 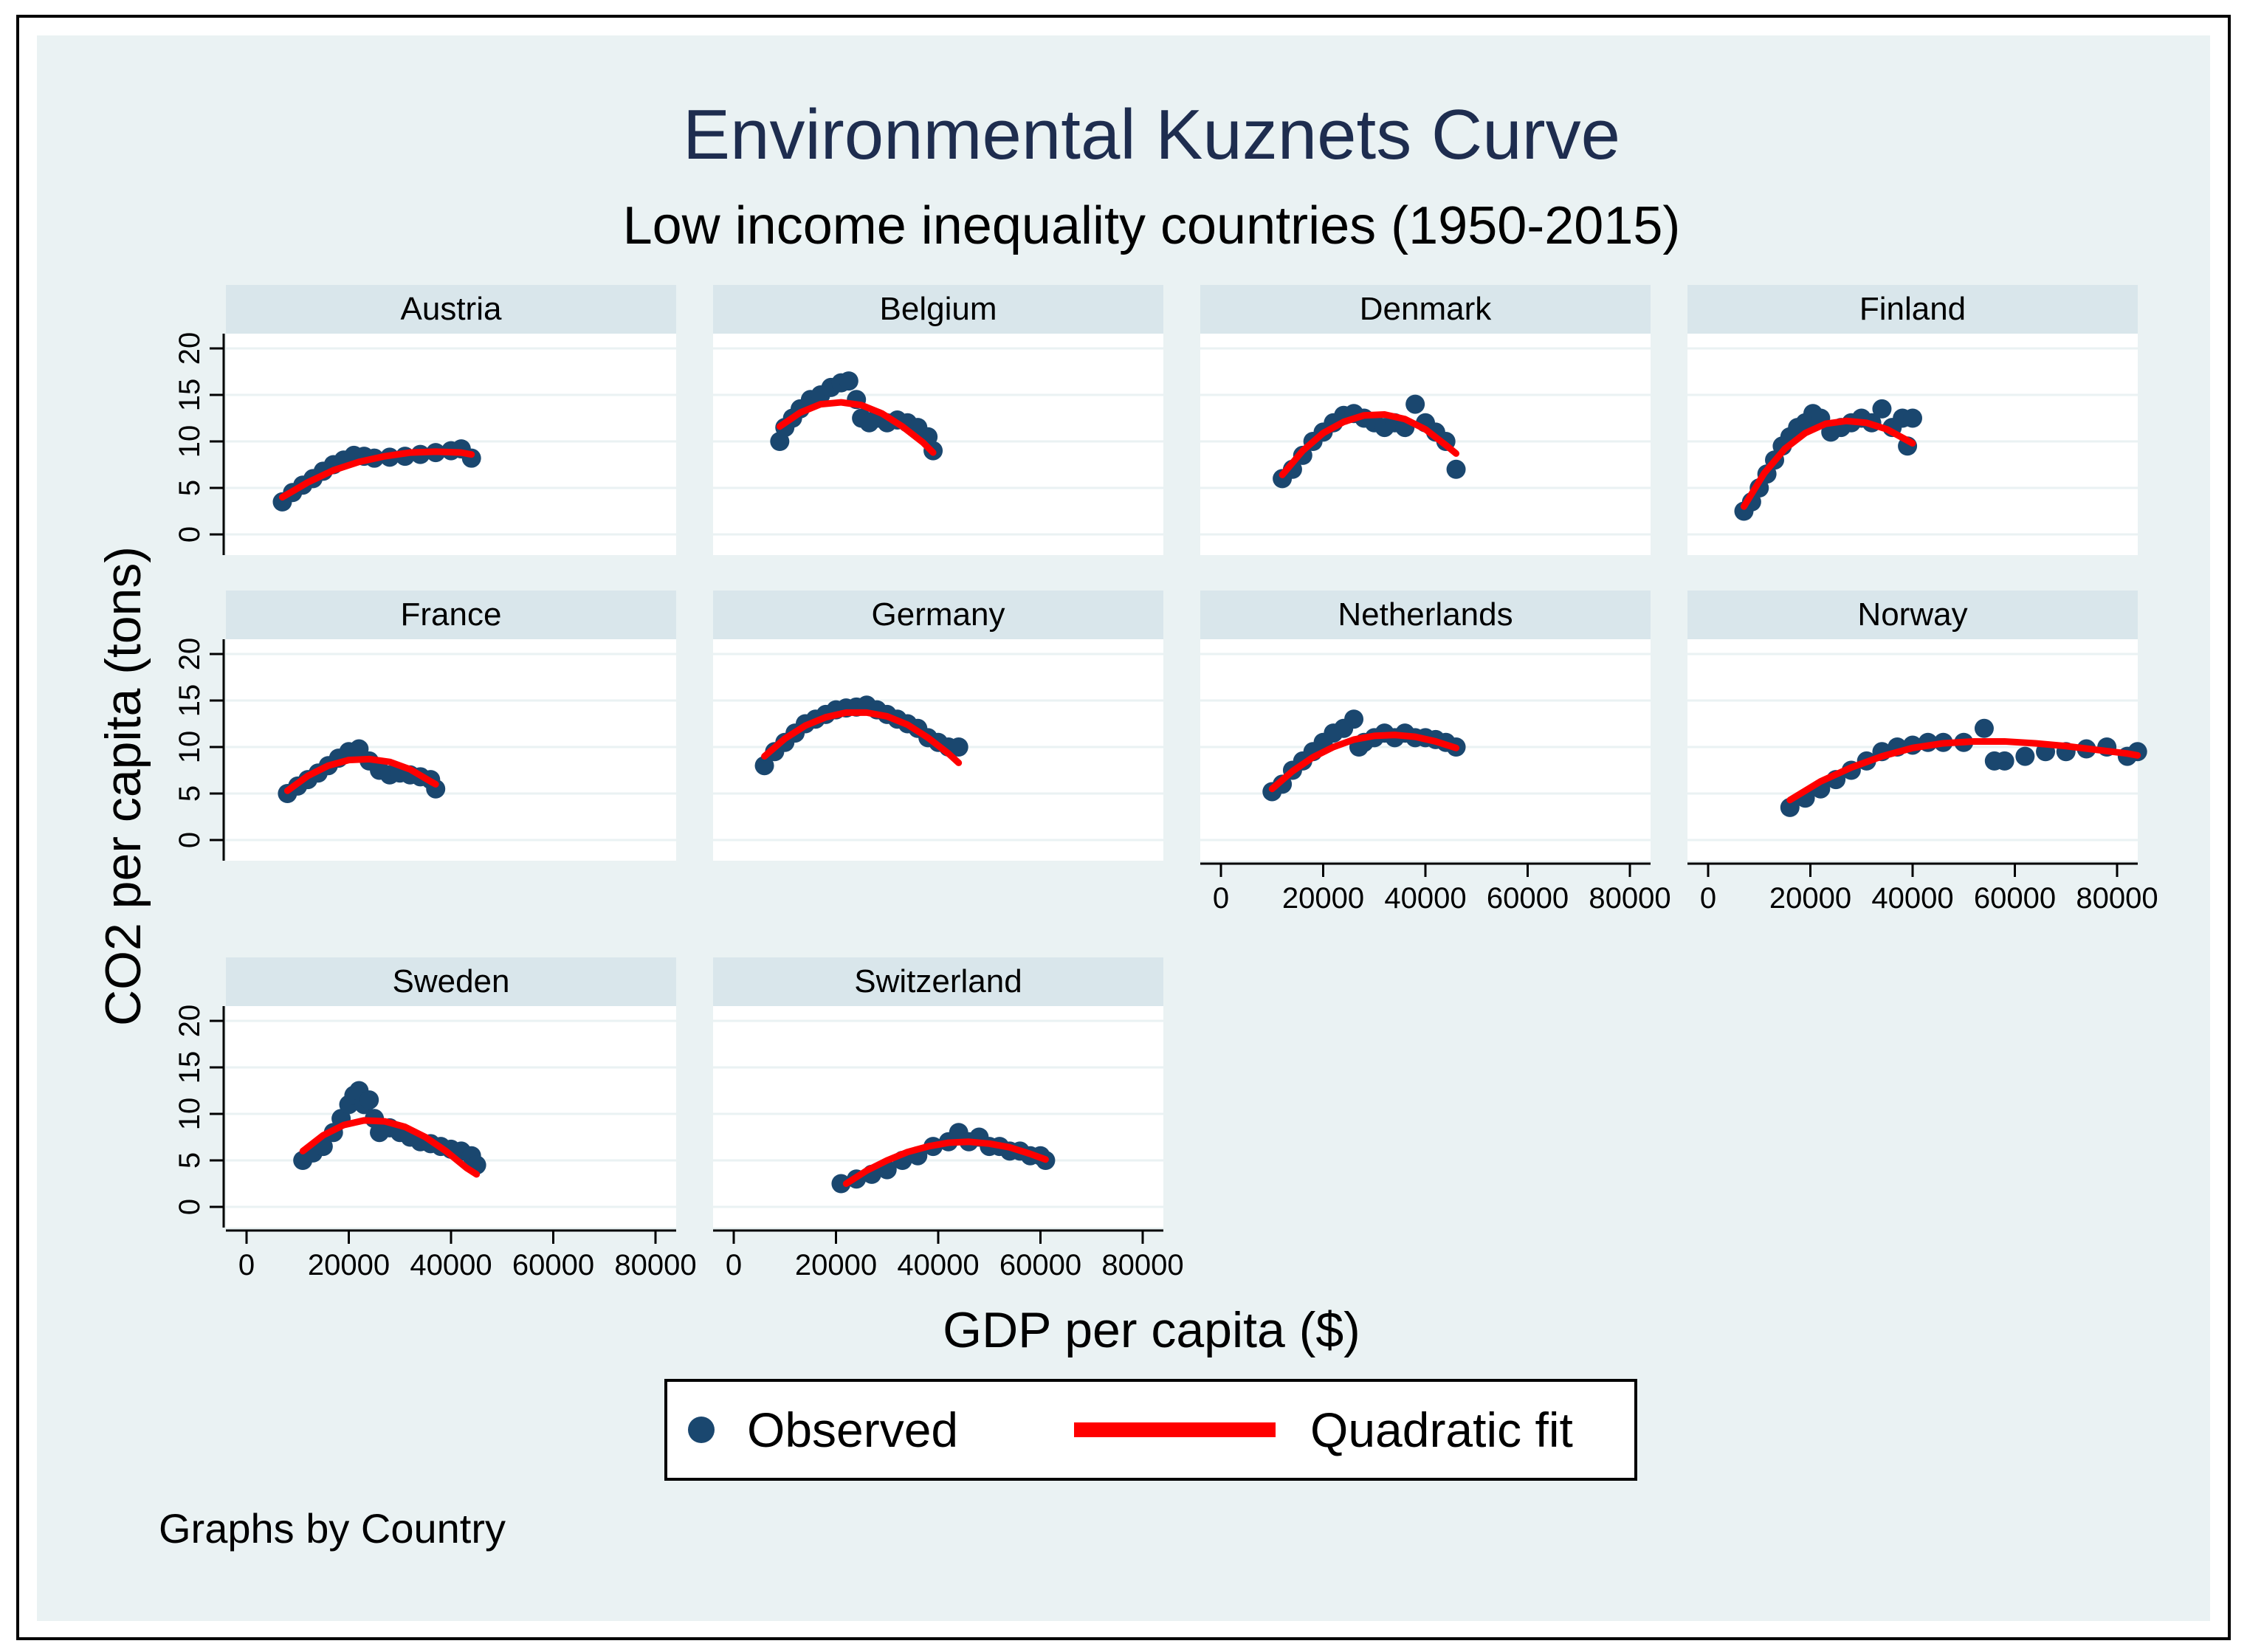 I want to click on x-tick-label-sweden-80000: 80000, so click(x=655, y=1265).